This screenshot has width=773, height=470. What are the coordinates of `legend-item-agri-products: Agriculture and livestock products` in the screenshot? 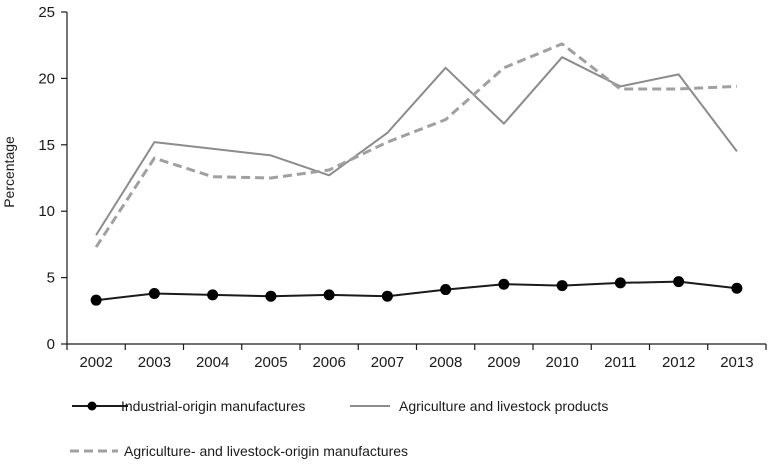 It's located at (479, 406).